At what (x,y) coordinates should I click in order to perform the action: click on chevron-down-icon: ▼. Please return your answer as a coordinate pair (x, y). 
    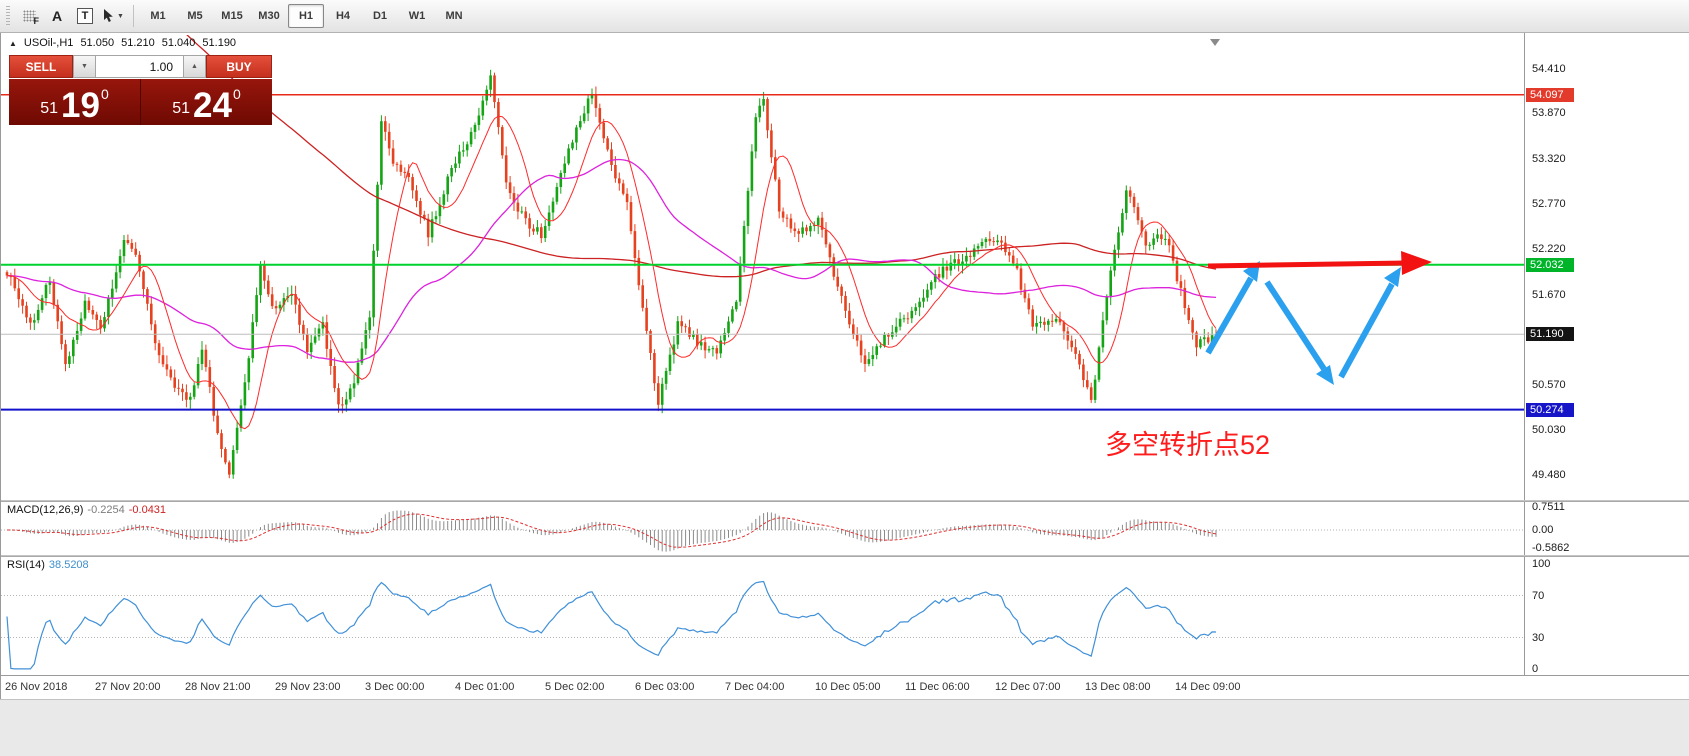
    Looking at the image, I should click on (120, 16).